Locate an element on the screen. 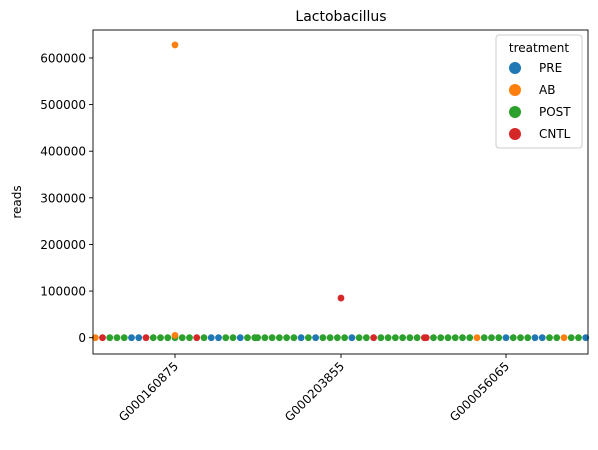 The height and width of the screenshot is (450, 598). x-axis: G000160875 G000203855 G000056065 is located at coordinates (314, 389).